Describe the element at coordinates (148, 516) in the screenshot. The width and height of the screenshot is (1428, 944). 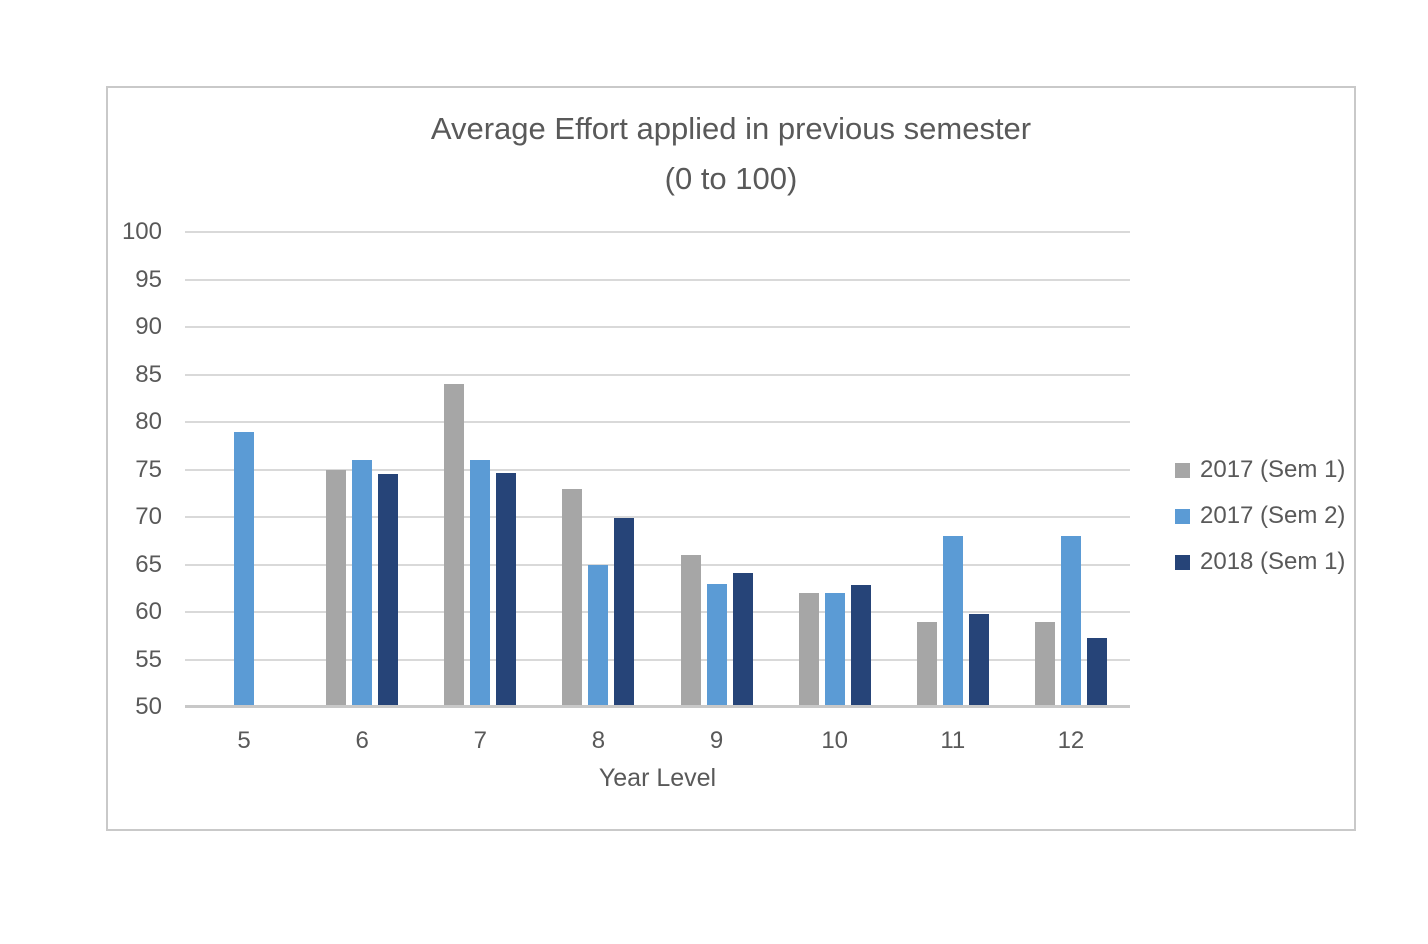
I see `y-tick-label-70: 70` at that location.